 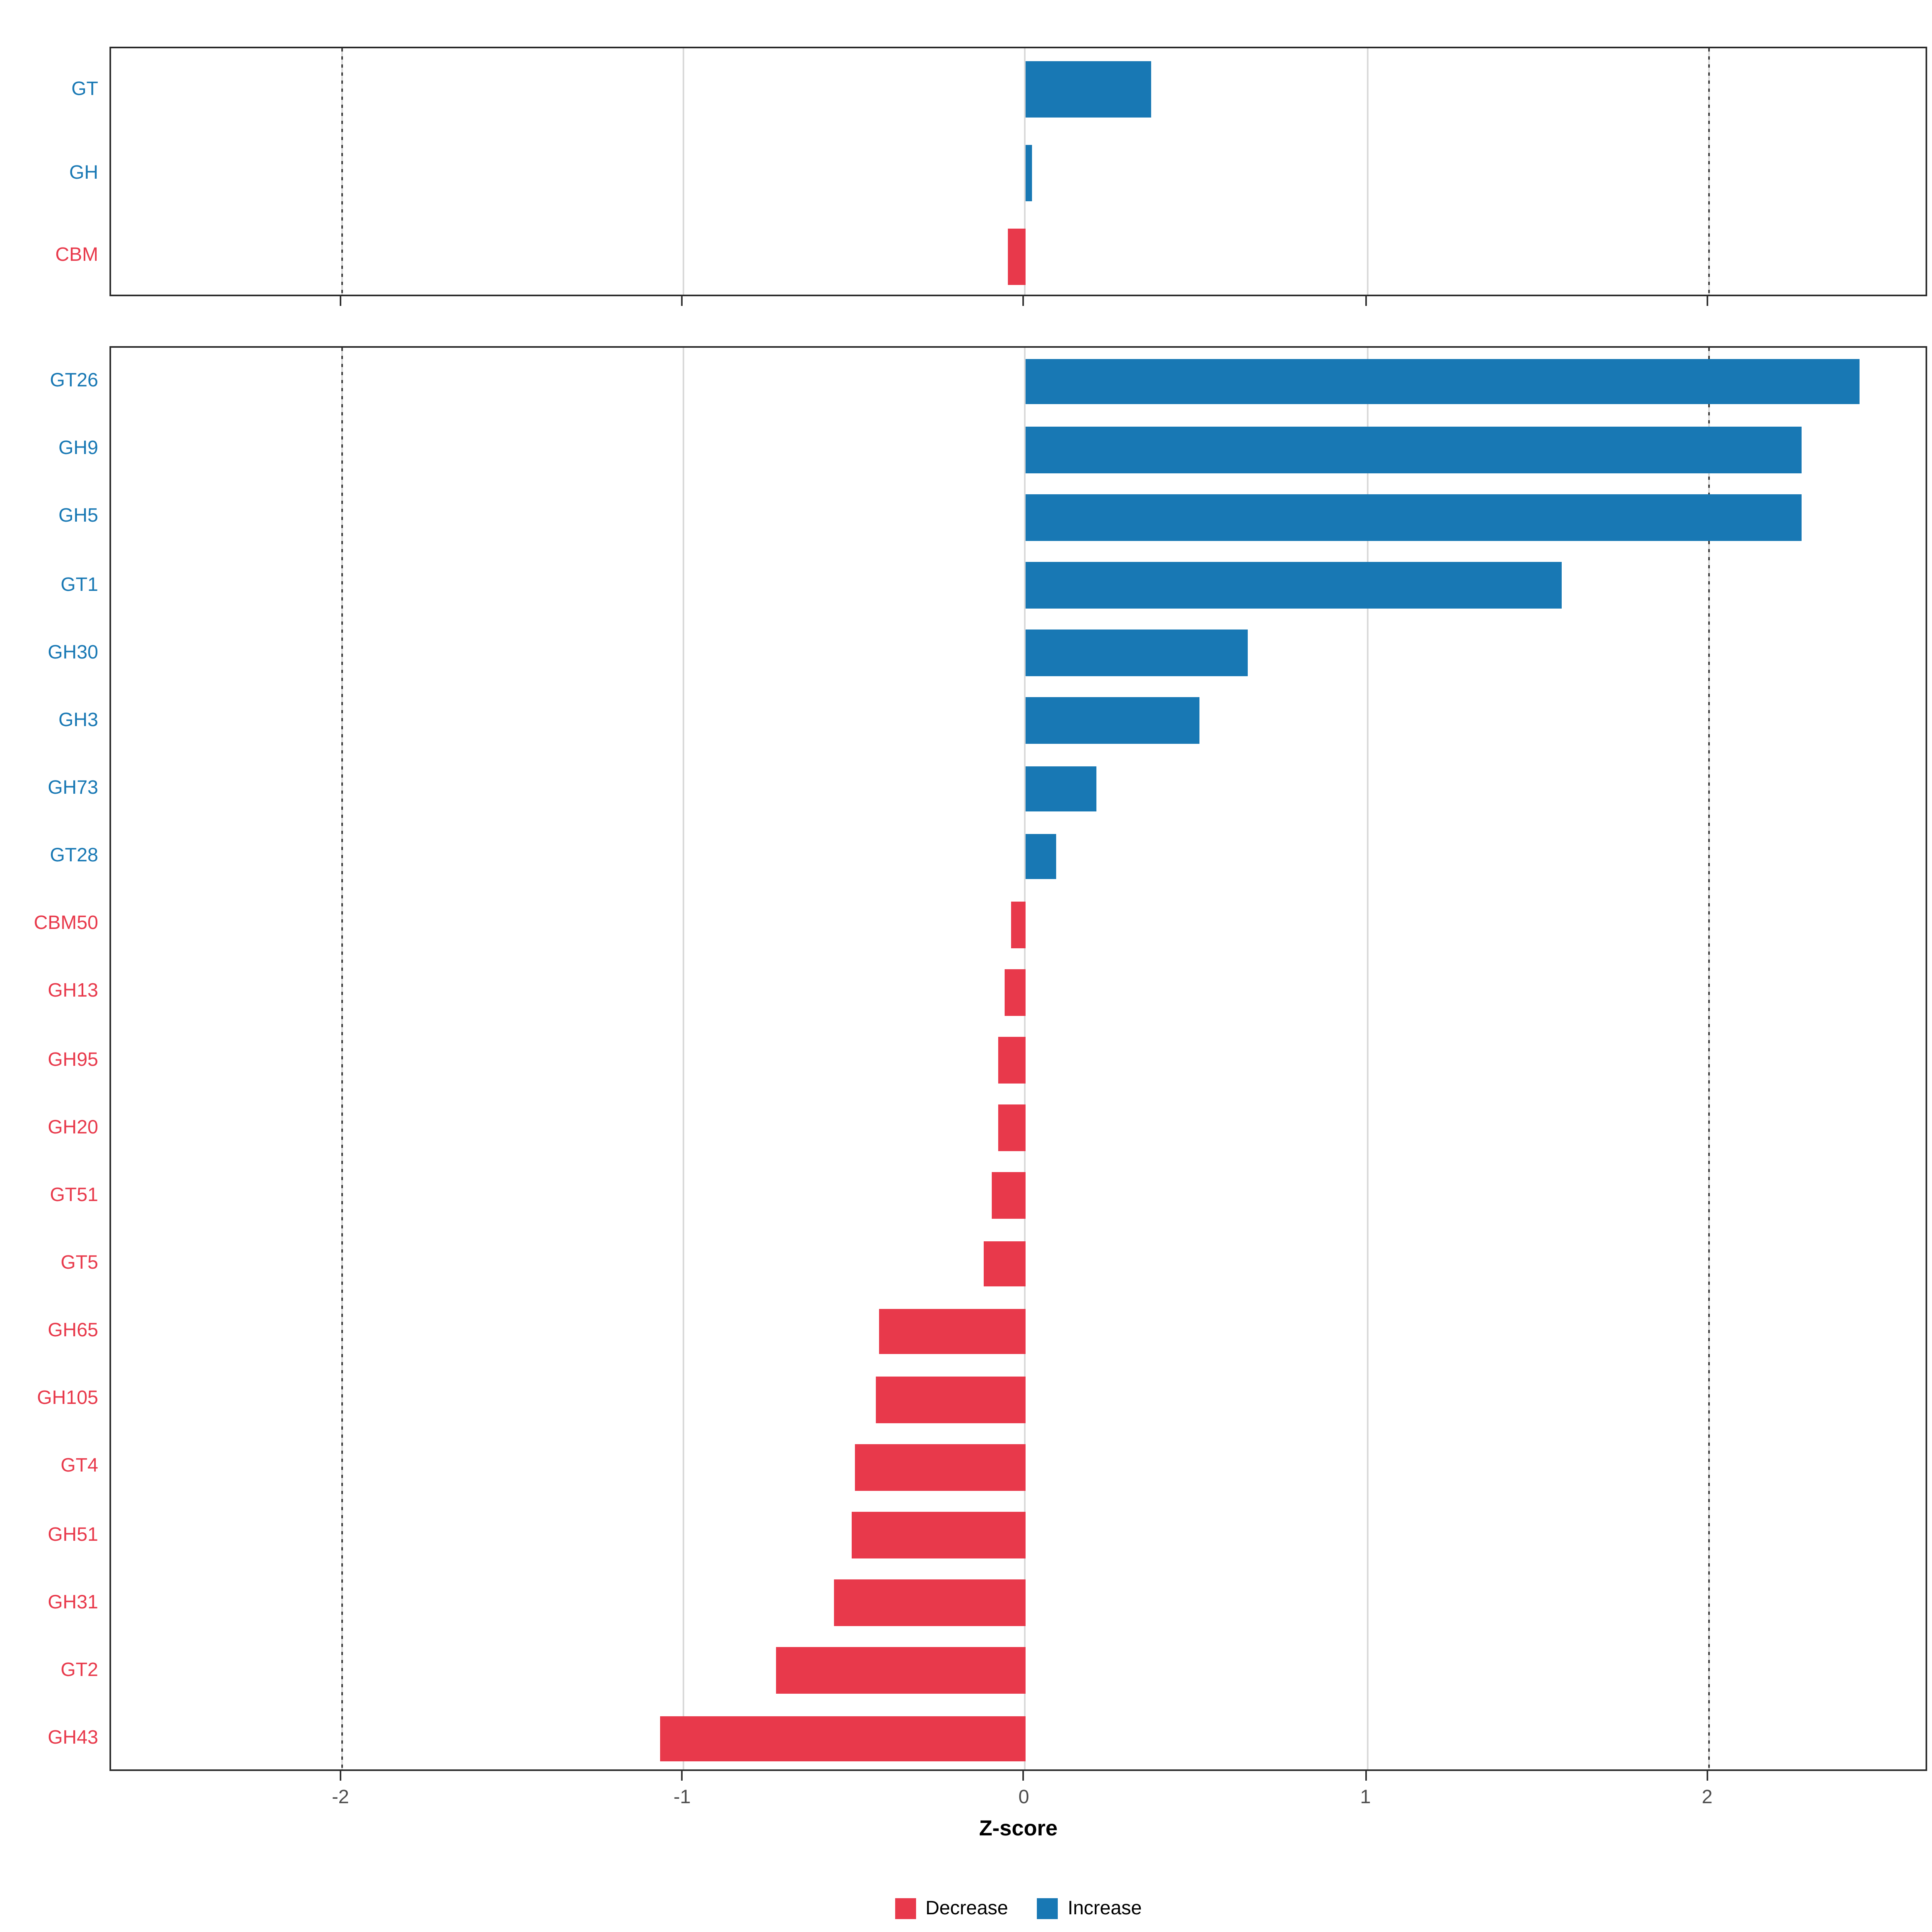 I want to click on category-label-GH3: GH3, so click(x=78, y=719).